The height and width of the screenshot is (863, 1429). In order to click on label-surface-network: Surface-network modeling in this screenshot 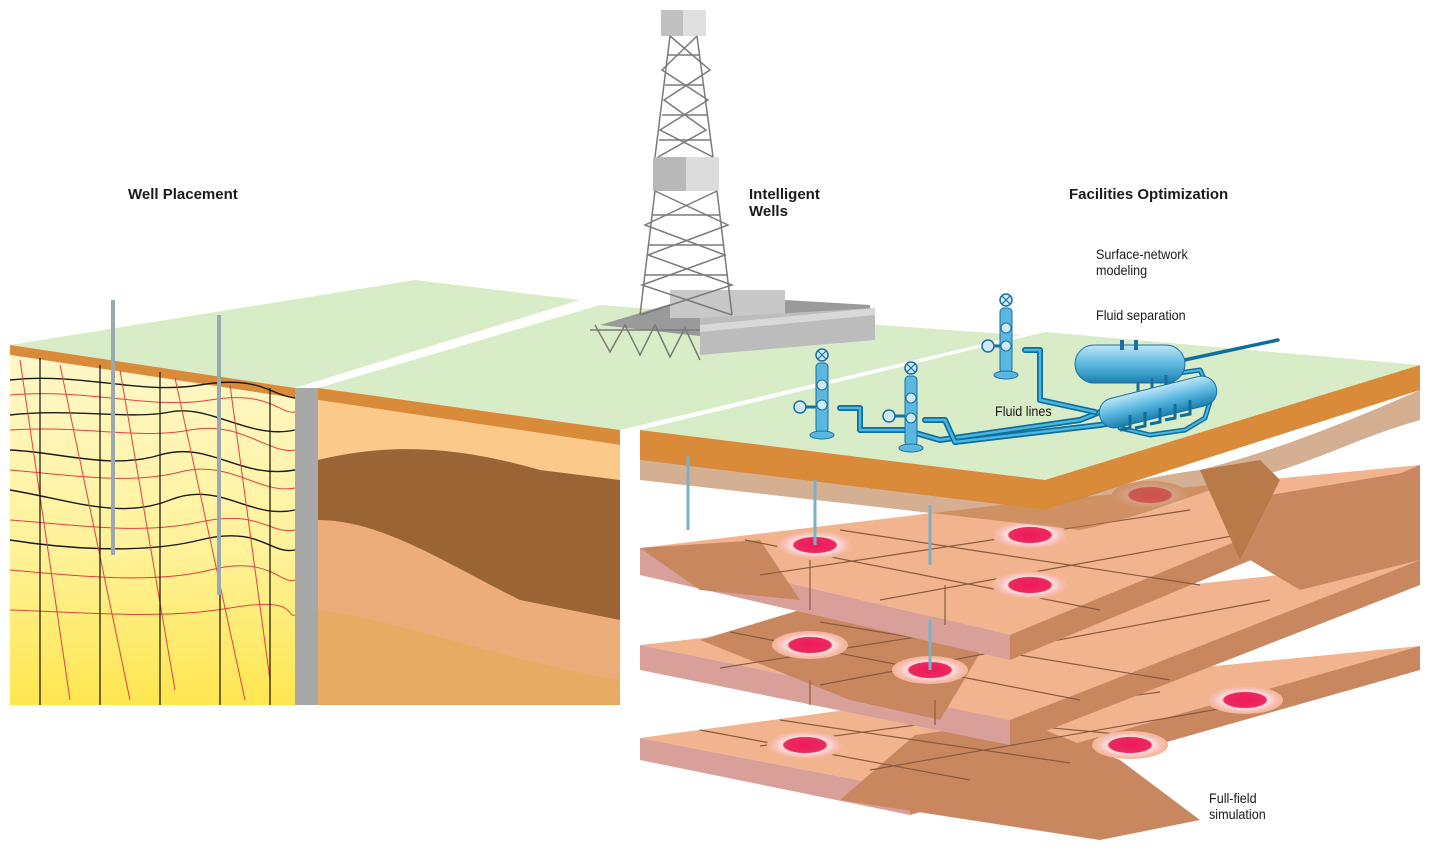, I will do `click(1142, 262)`.